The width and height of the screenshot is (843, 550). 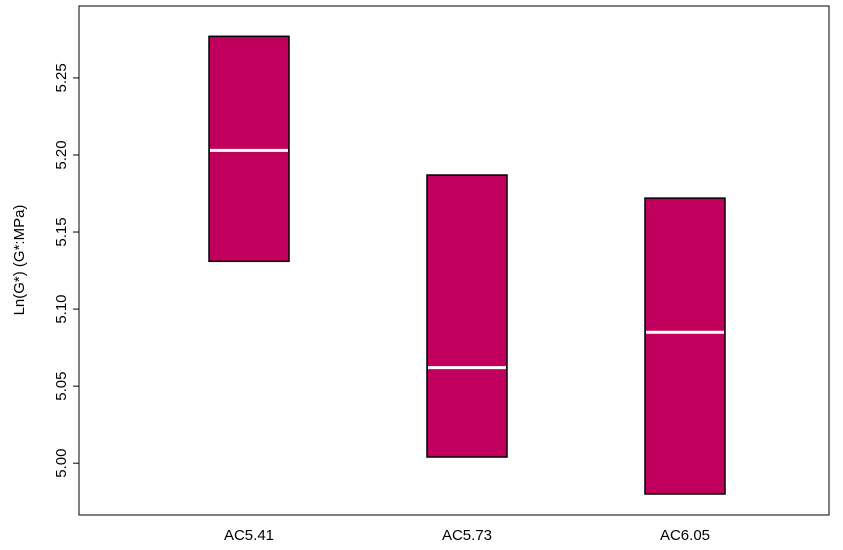 I want to click on y-tick-label: 5.15, so click(x=61, y=231).